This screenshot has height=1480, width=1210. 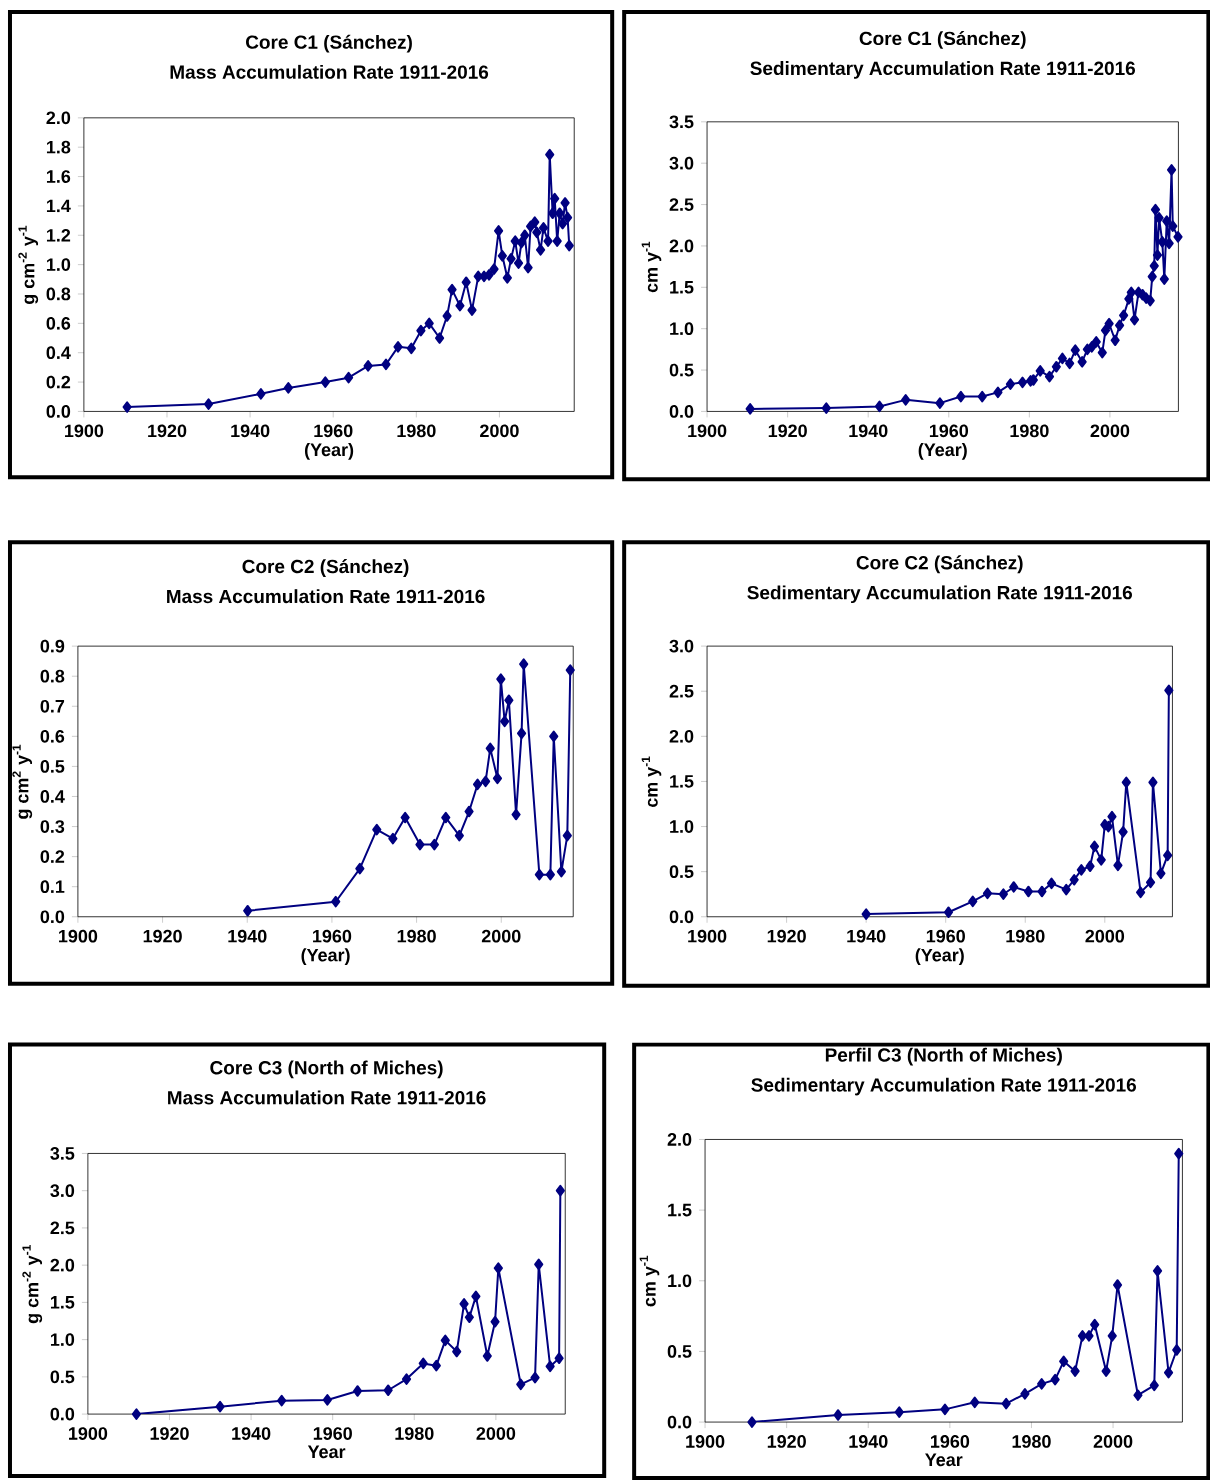 I want to click on y-tick-label: 1.2, so click(x=58, y=235).